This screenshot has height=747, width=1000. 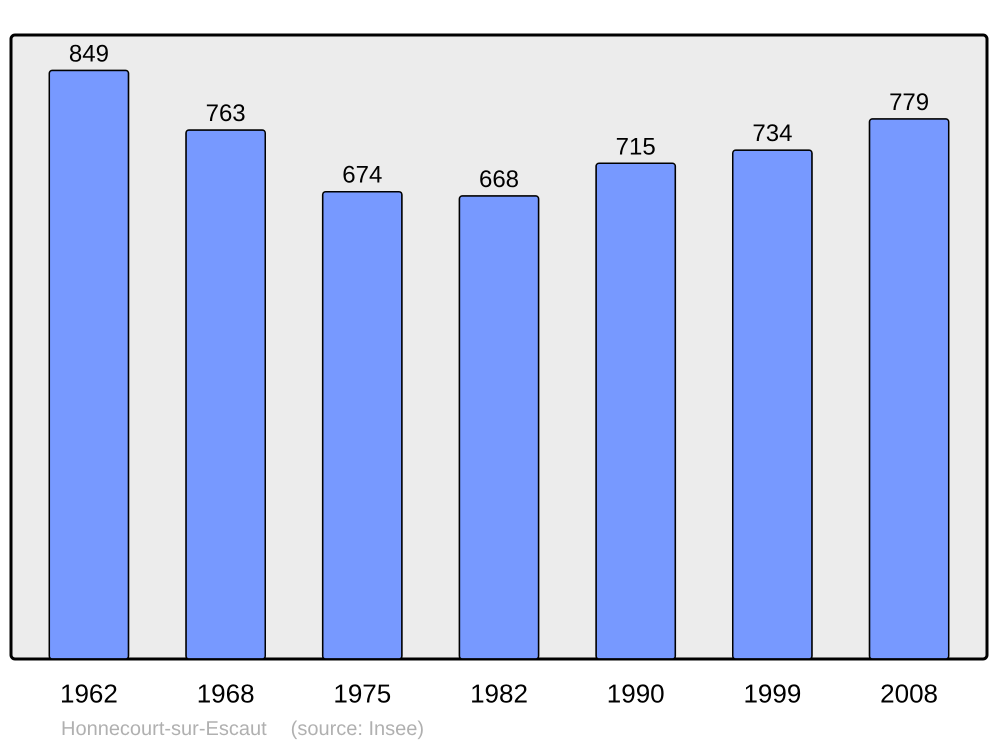 What do you see at coordinates (362, 175) in the screenshot?
I see `data-label: 674` at bounding box center [362, 175].